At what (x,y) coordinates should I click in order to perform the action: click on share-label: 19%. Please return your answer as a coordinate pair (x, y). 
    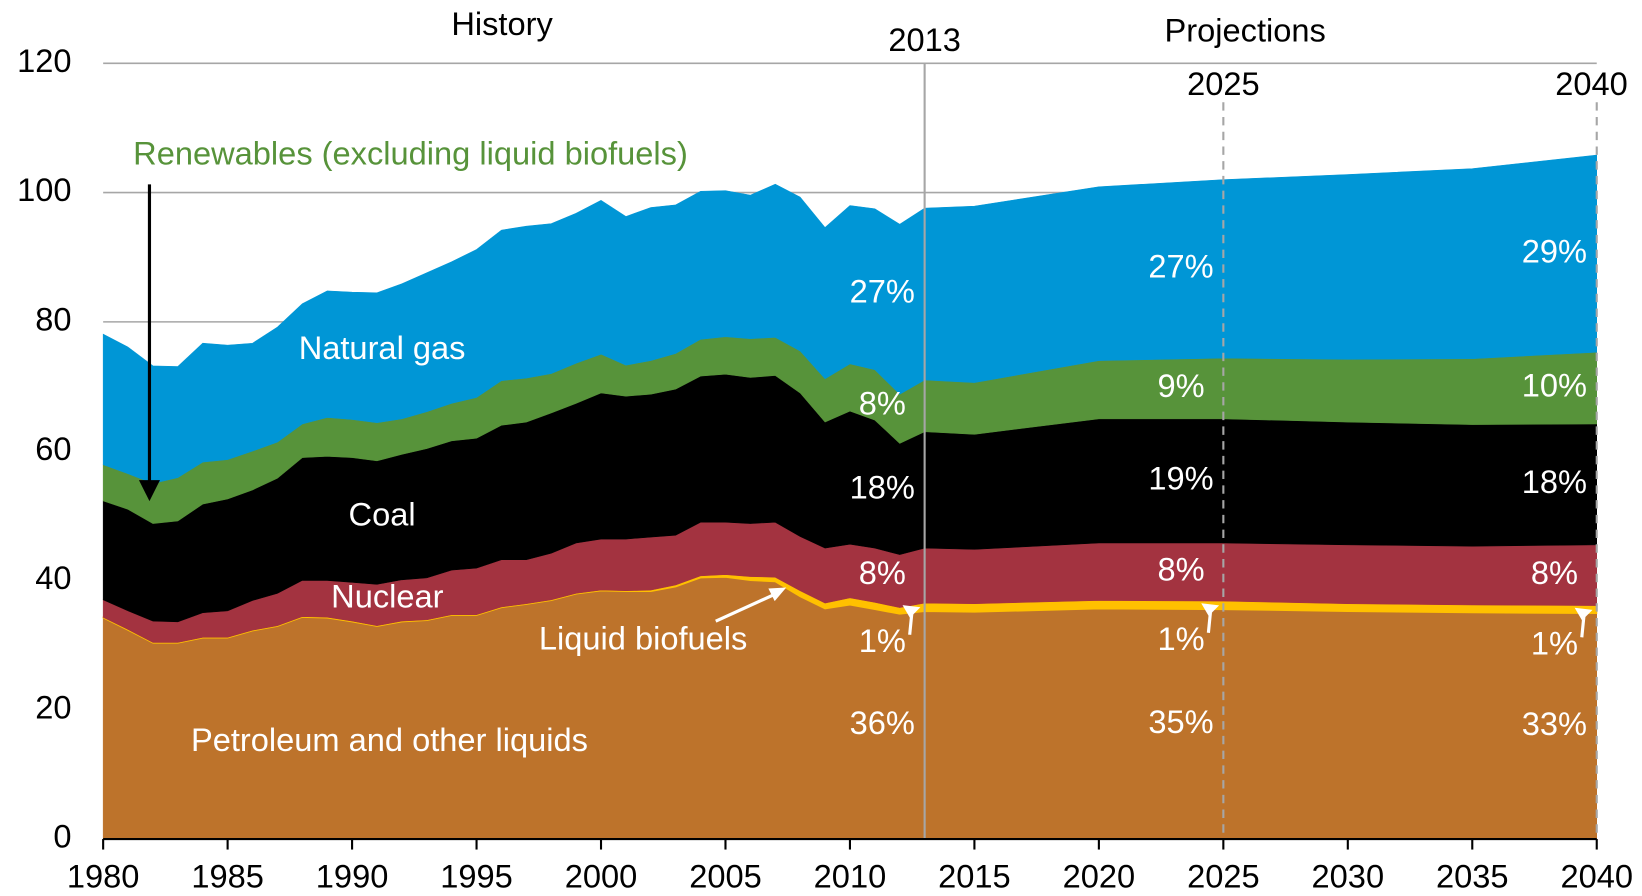
    Looking at the image, I should click on (1180, 478).